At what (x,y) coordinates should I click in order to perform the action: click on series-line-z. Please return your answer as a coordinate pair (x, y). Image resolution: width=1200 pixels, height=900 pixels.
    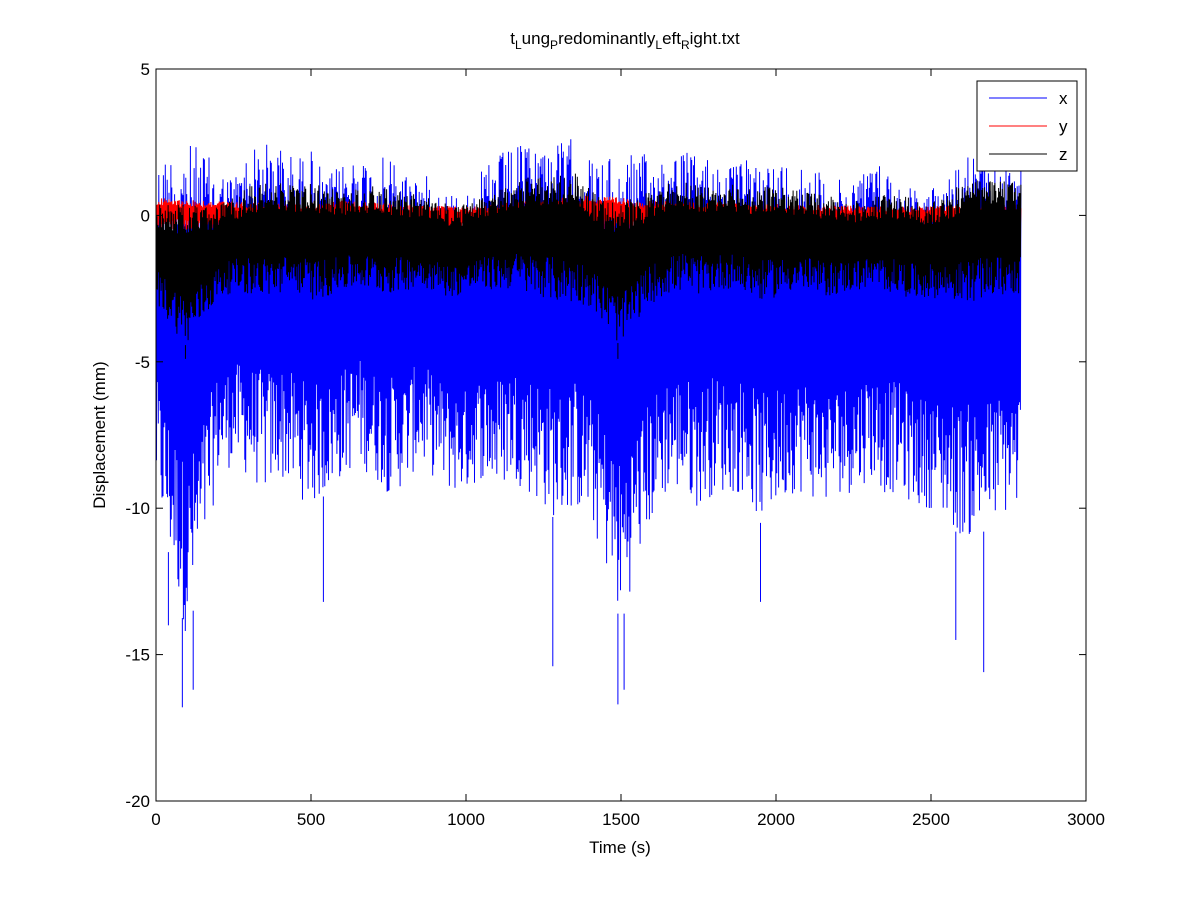
    Looking at the image, I should click on (589, 257).